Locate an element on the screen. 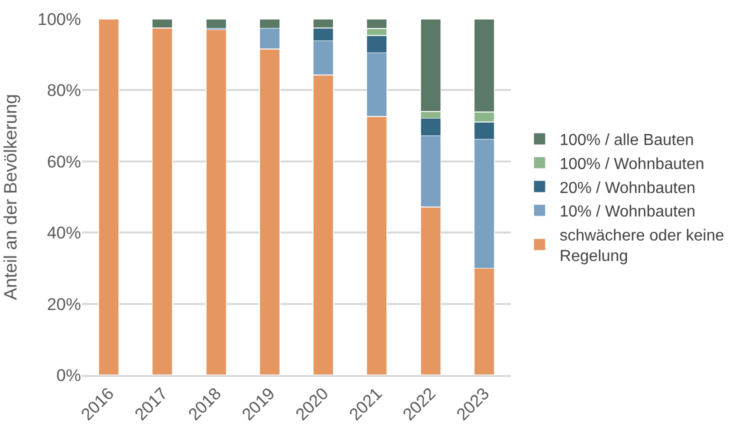  legend-label: 10% / Wohnbauten is located at coordinates (628, 212).